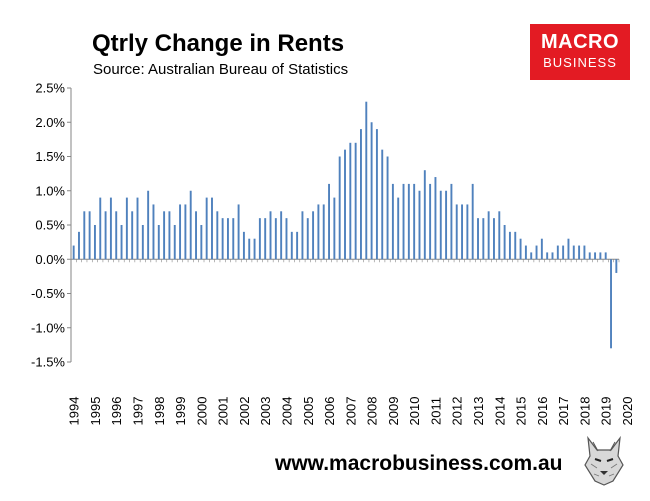 This screenshot has height=501, width=650. I want to click on logo-line-business: BUSINESS, so click(580, 62).